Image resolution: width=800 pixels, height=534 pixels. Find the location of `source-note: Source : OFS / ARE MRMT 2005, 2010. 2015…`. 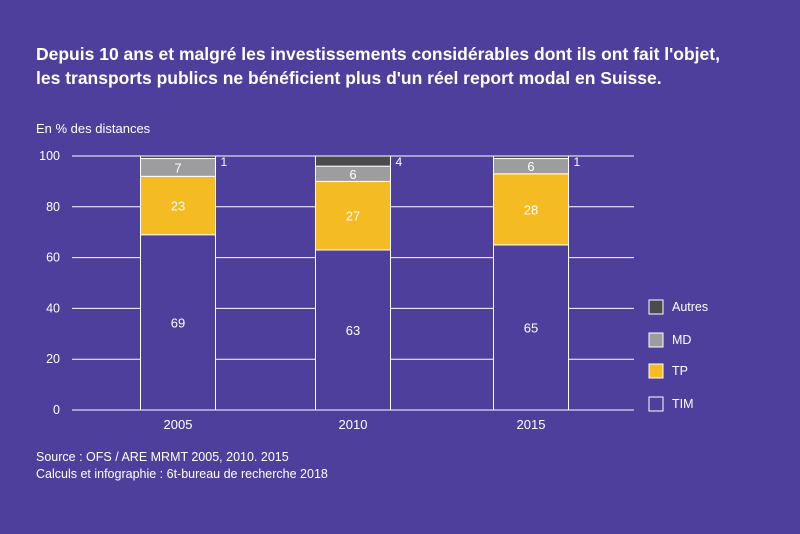

source-note: Source : OFS / ARE MRMT 2005, 2010. 2015… is located at coordinates (182, 466).